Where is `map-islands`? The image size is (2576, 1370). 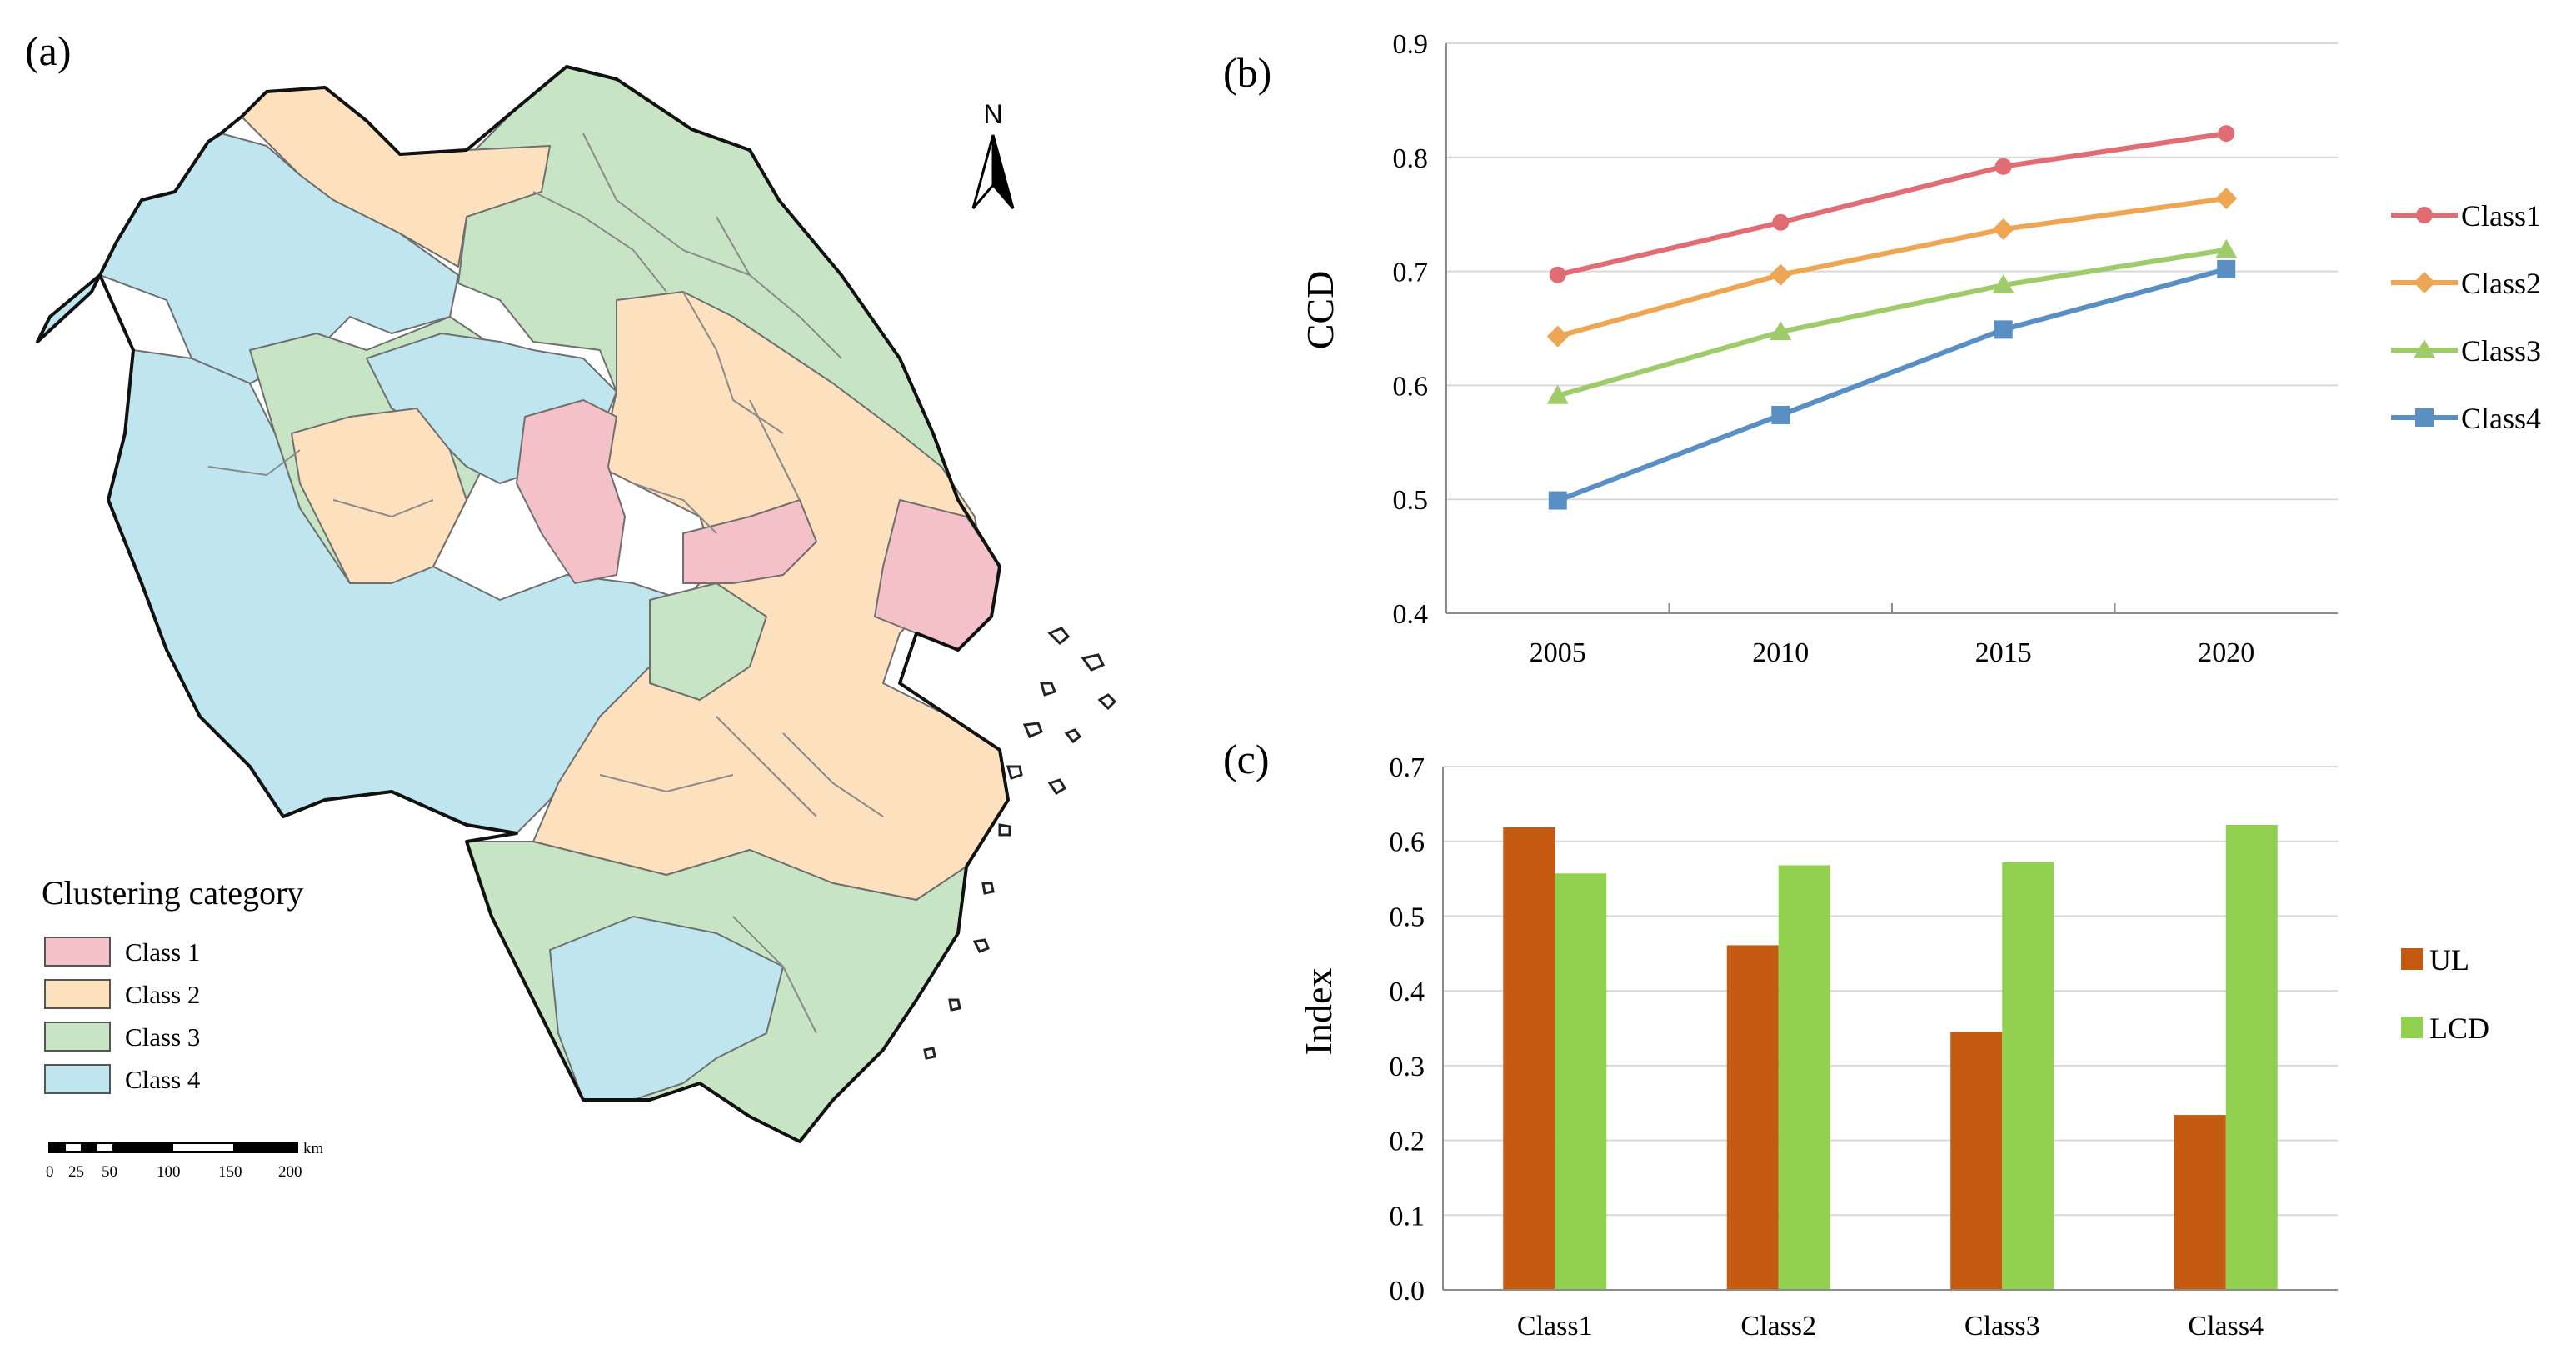 map-islands is located at coordinates (1020, 843).